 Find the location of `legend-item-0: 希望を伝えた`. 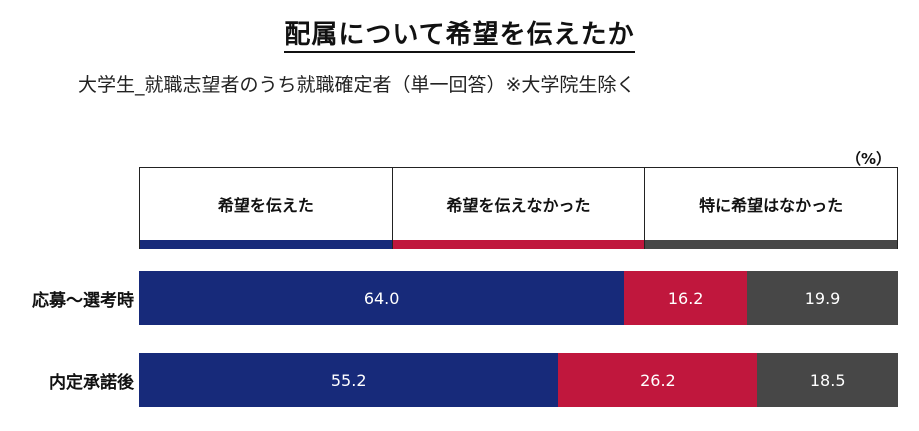

legend-item-0: 希望を伝えた is located at coordinates (266, 208).